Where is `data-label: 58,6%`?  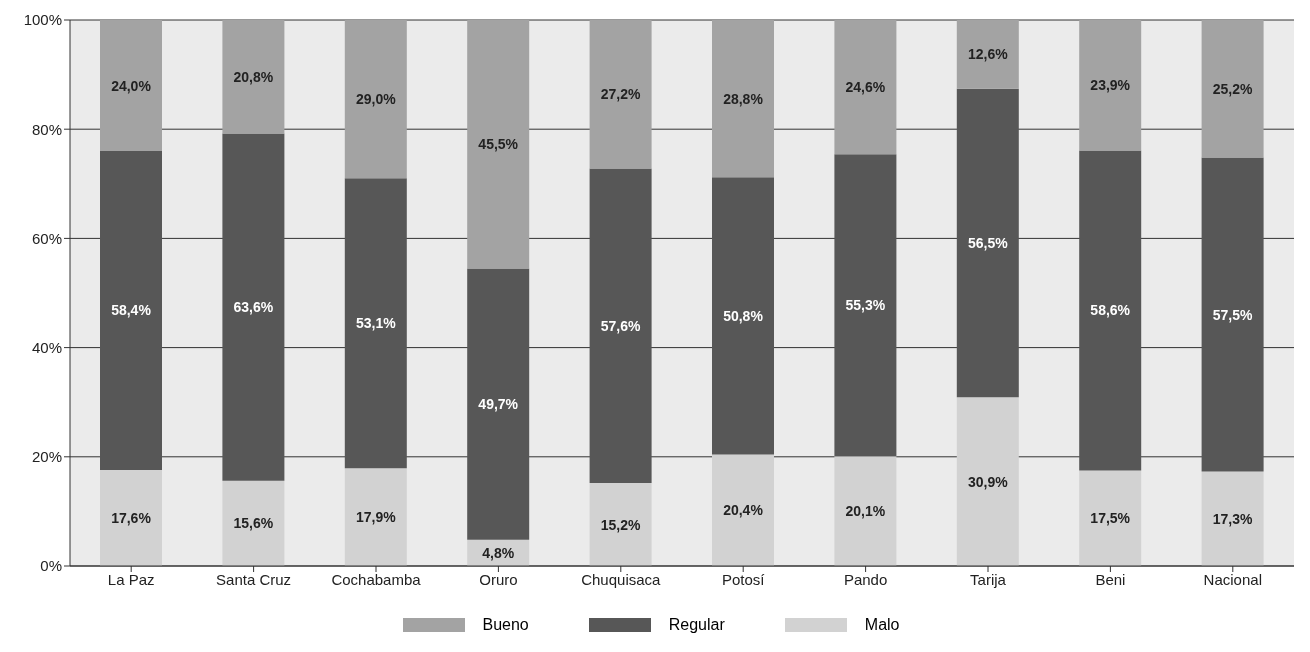
data-label: 58,6% is located at coordinates (1110, 310).